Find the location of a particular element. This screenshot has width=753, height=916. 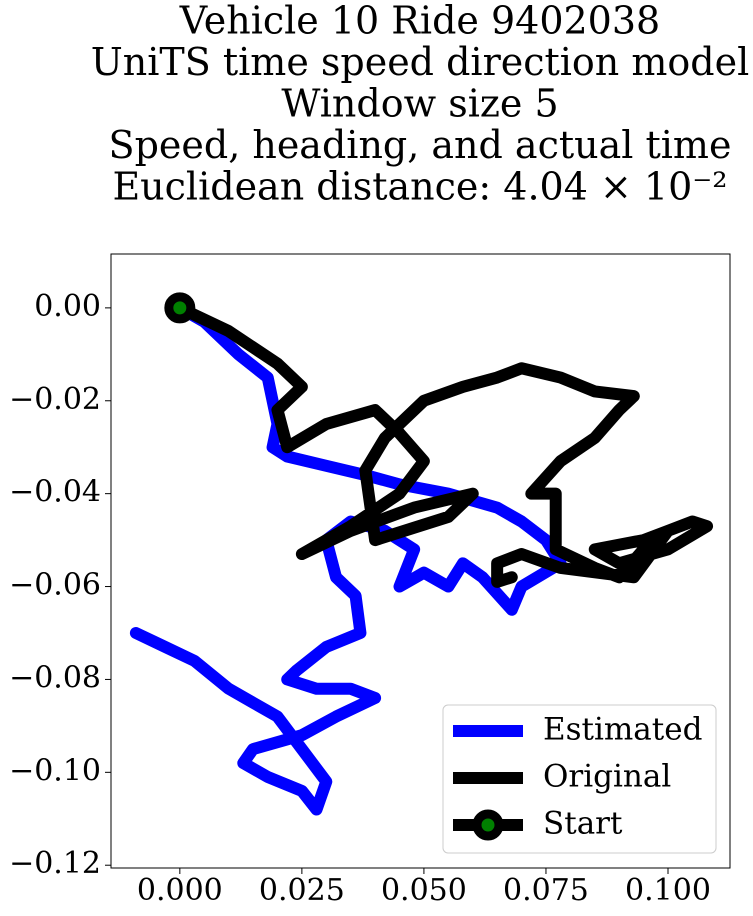

y-tick-label: −0.02 is located at coordinates (55, 399).